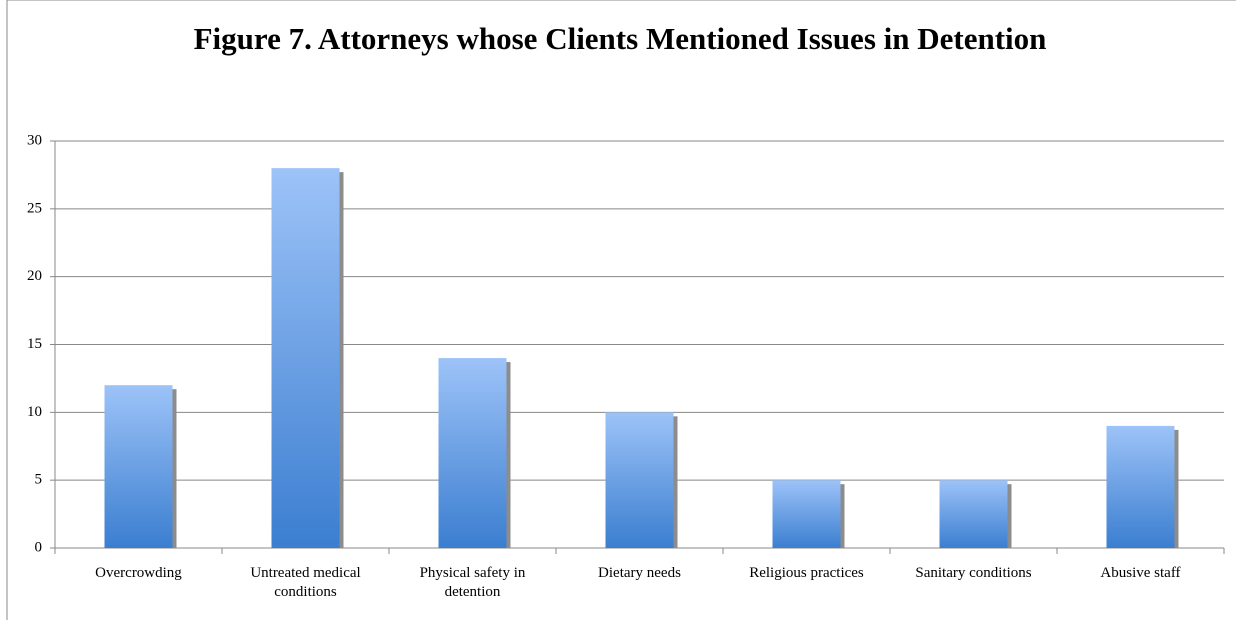 The width and height of the screenshot is (1236, 620). I want to click on y-tick-label: 30, so click(34, 140).